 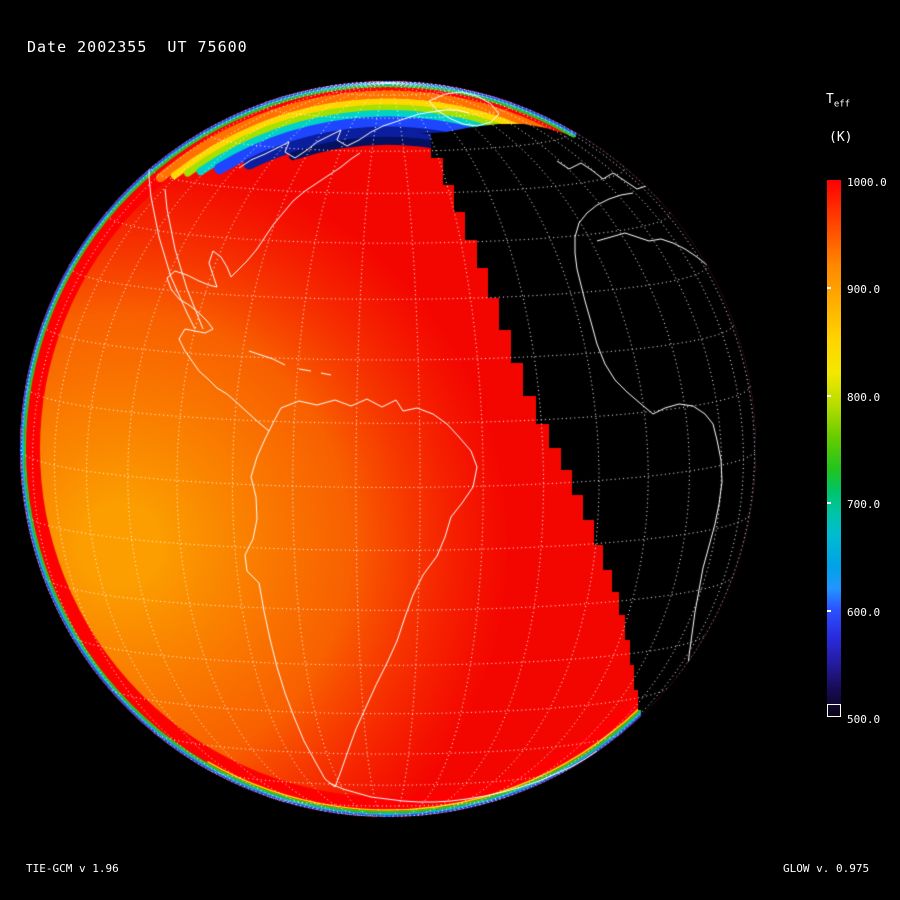 I want to click on colorbar-title-sub: eff, so click(x=842, y=104).